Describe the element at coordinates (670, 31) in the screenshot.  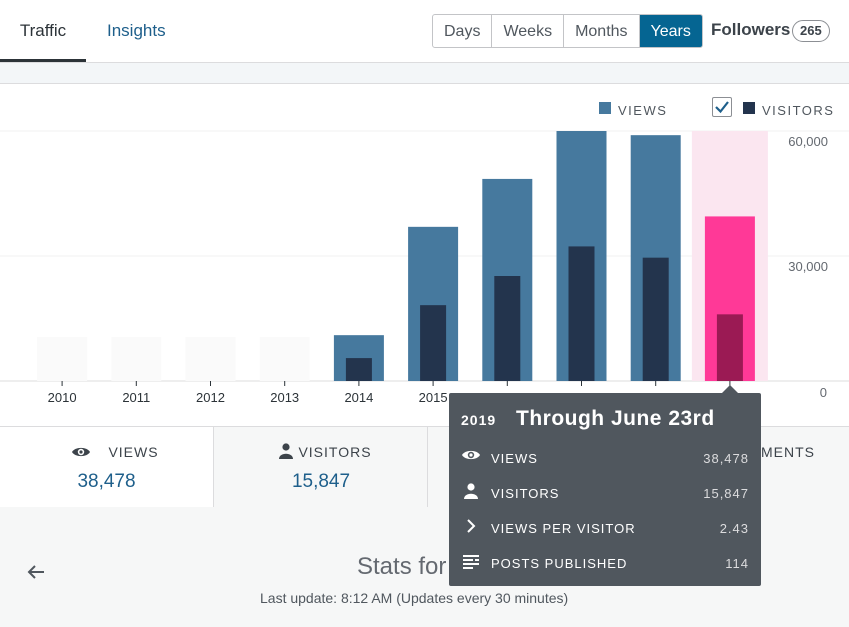
I see `period-years: Years` at that location.